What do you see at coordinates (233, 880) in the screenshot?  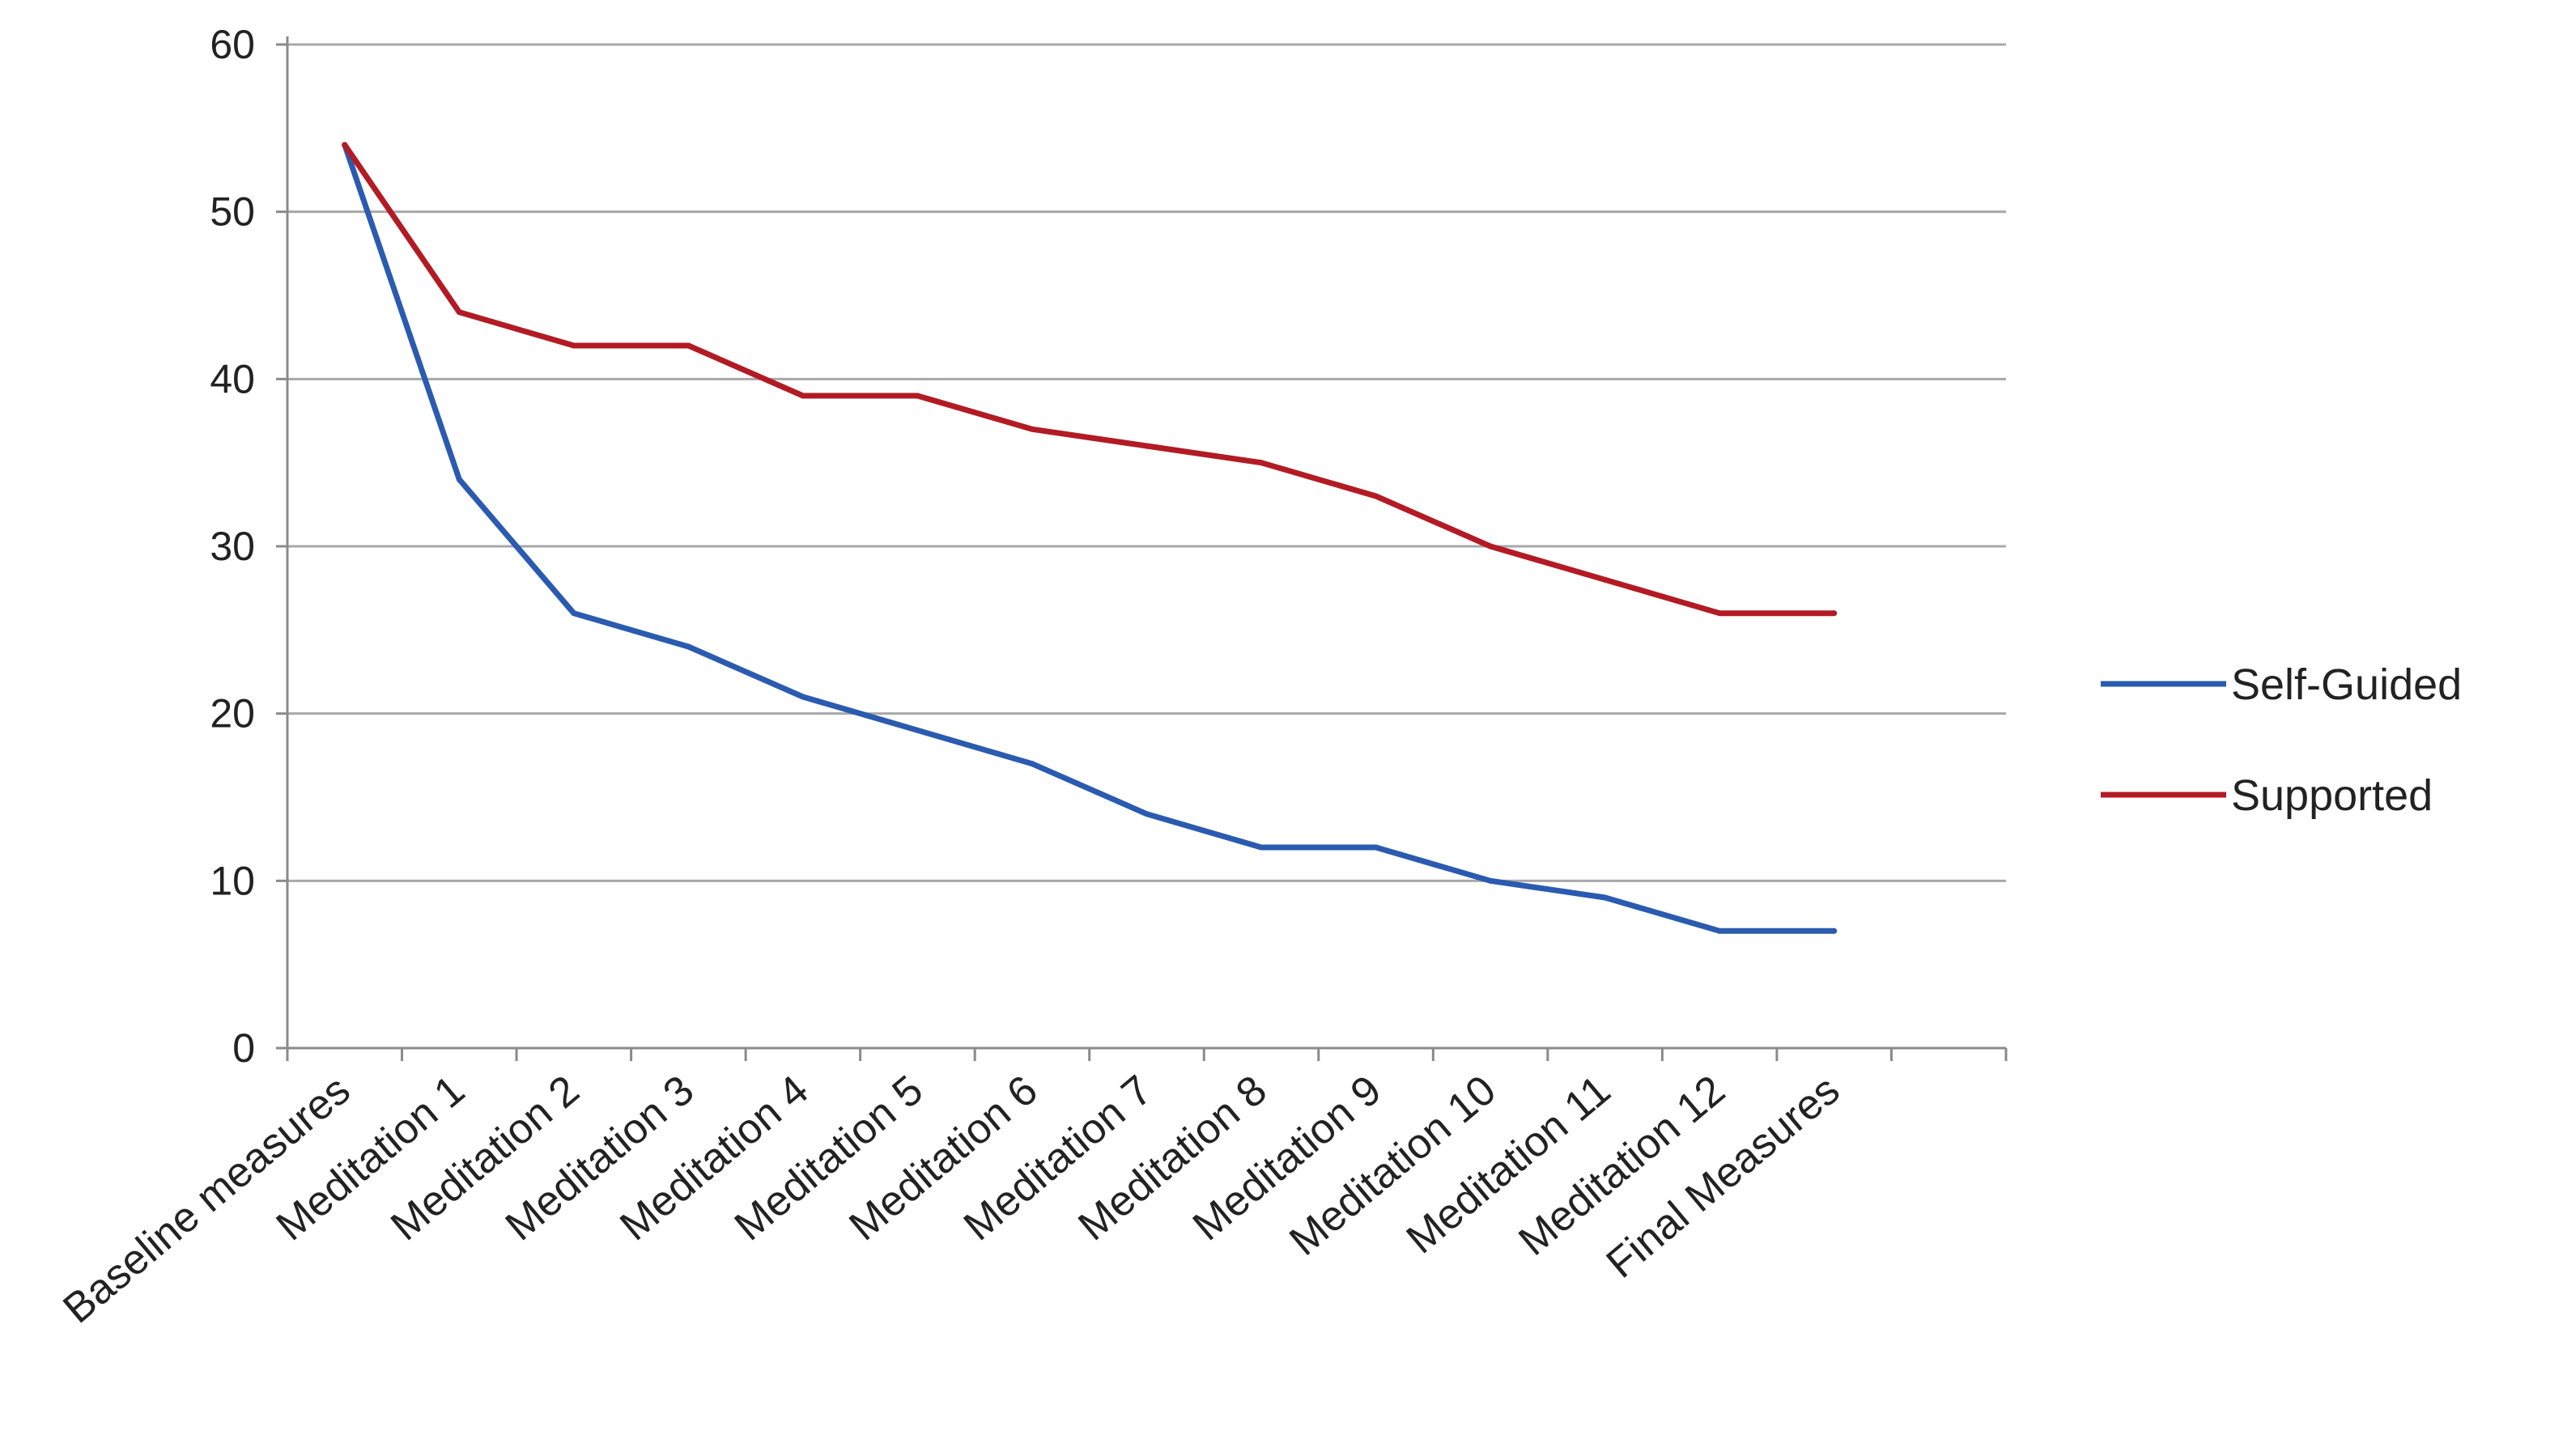 I see `y-tick-label: 10` at bounding box center [233, 880].